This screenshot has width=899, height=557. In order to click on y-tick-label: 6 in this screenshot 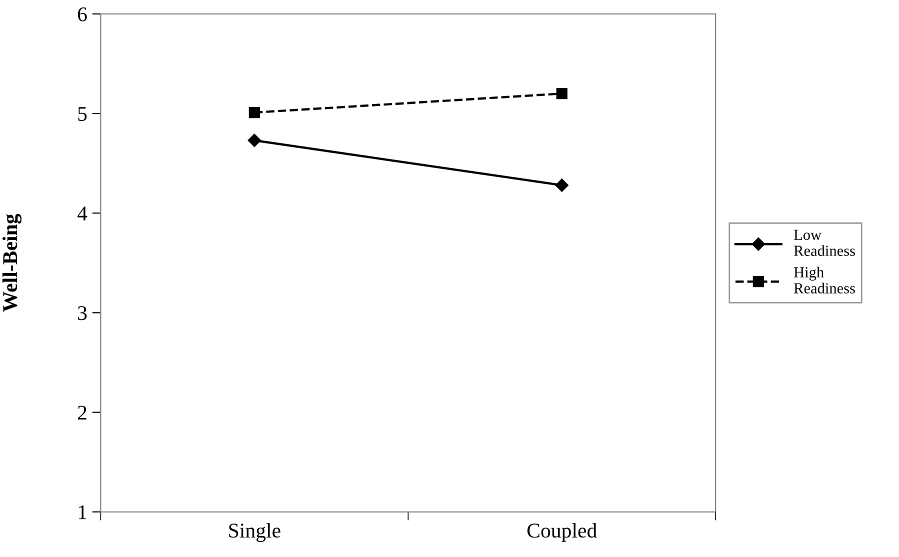, I will do `click(82, 14)`.